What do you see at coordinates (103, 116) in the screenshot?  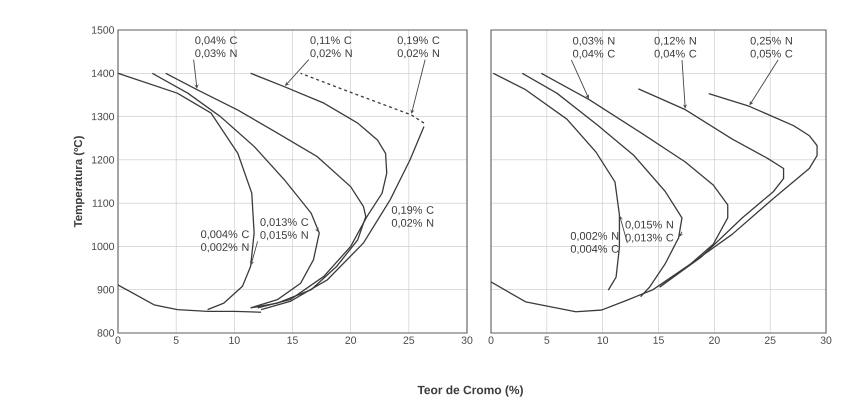 I see `y-tick-label: 1300` at bounding box center [103, 116].